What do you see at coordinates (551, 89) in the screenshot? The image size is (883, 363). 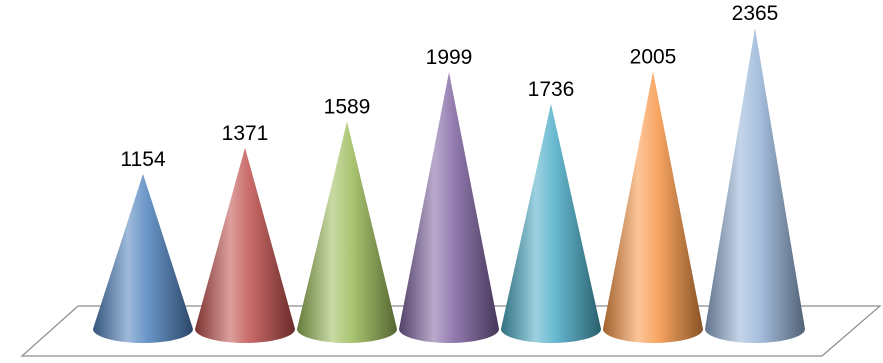 I see `data-label-5: 1736` at bounding box center [551, 89].